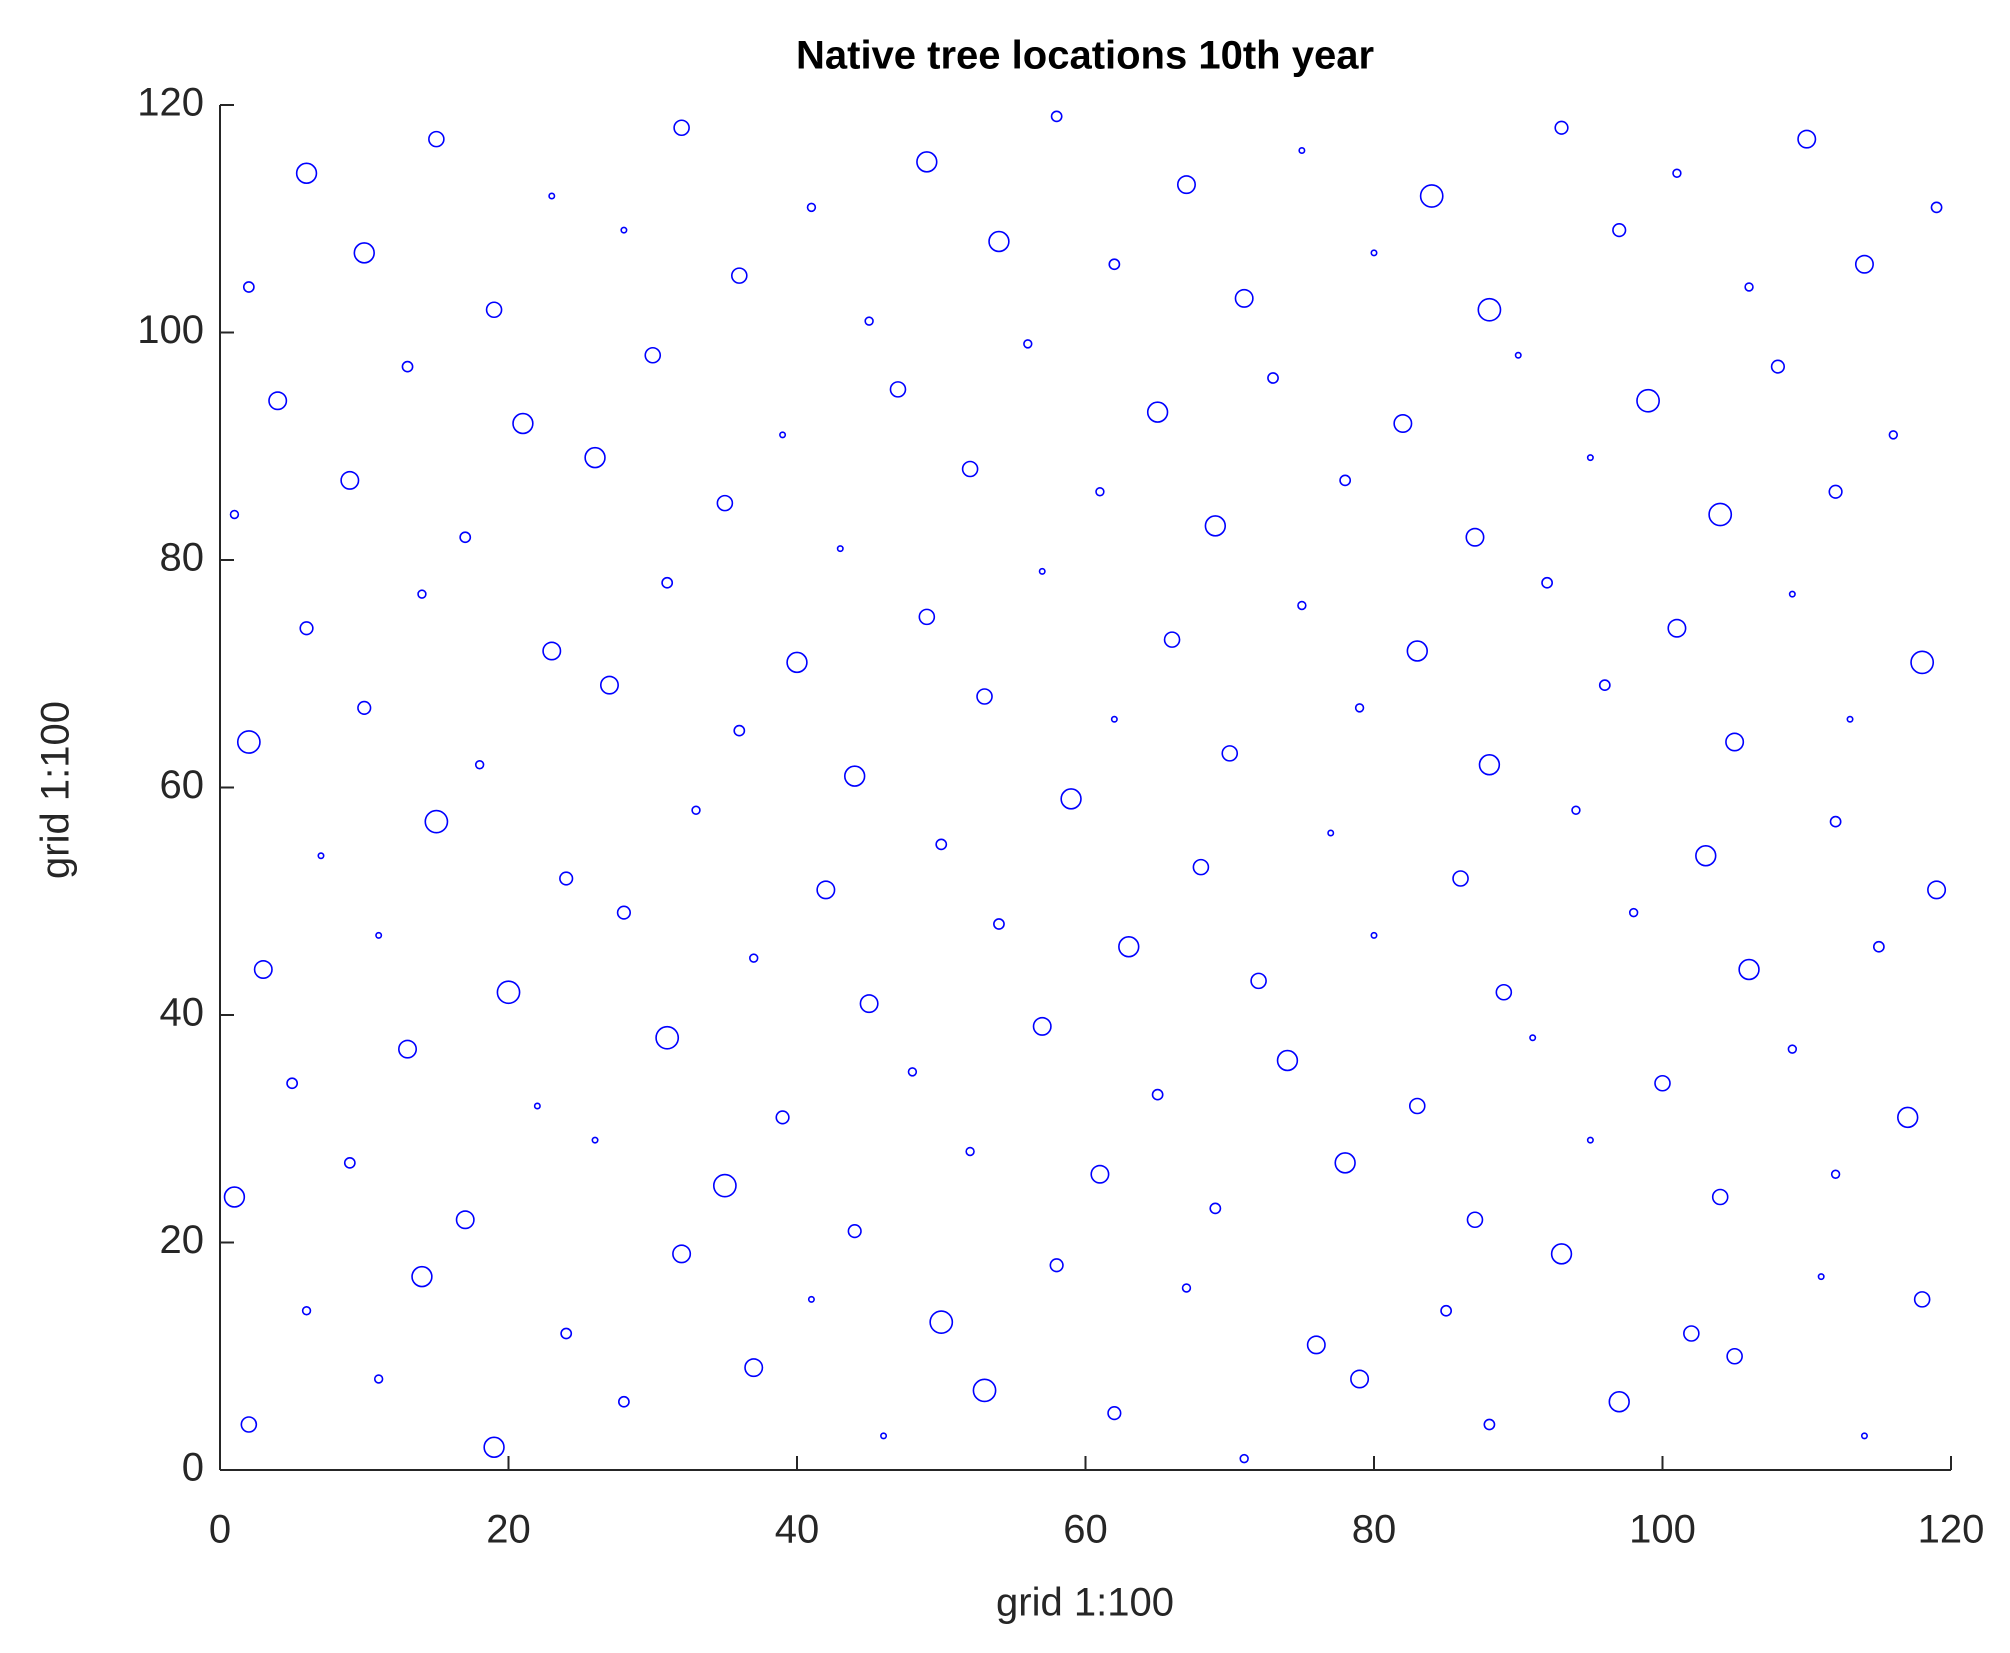  What do you see at coordinates (56, 790) in the screenshot?
I see `y-axis-label: grid 1:100` at bounding box center [56, 790].